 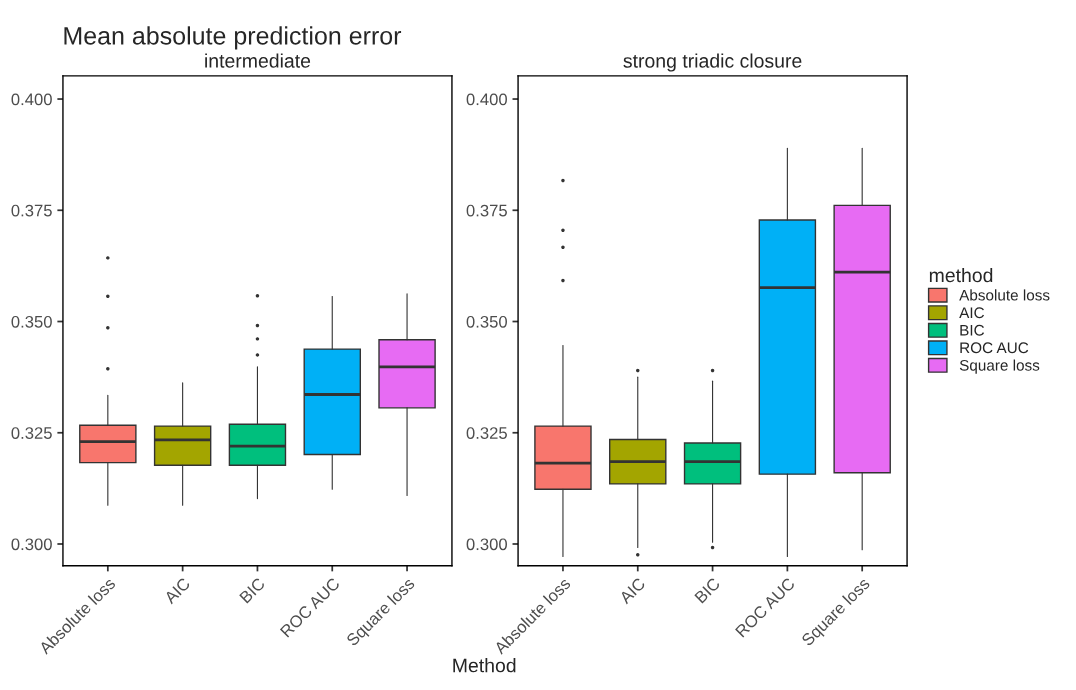 What do you see at coordinates (999, 366) in the screenshot?
I see `legend-label: Square loss` at bounding box center [999, 366].